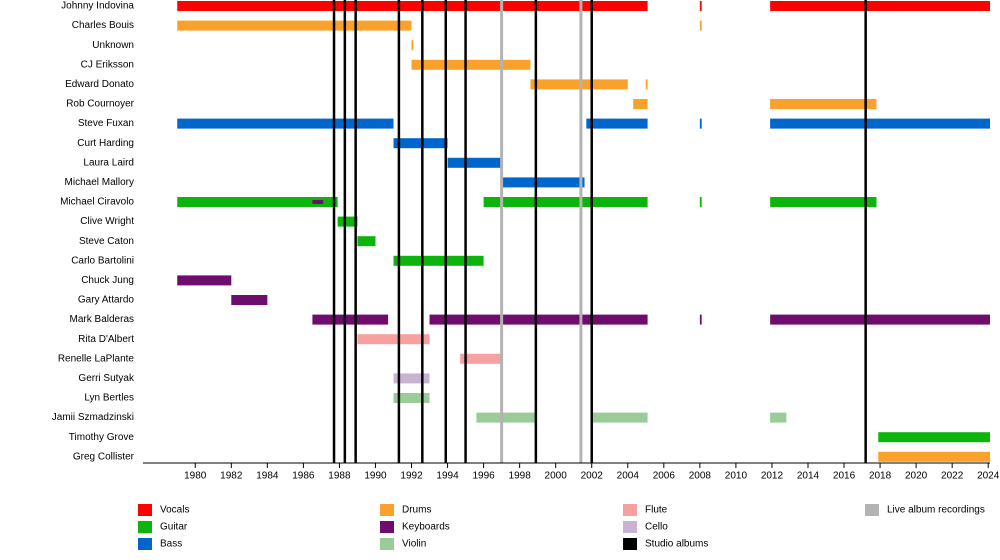 The height and width of the screenshot is (560, 1000). What do you see at coordinates (99, 84) in the screenshot?
I see `member-label: Edward Donato` at bounding box center [99, 84].